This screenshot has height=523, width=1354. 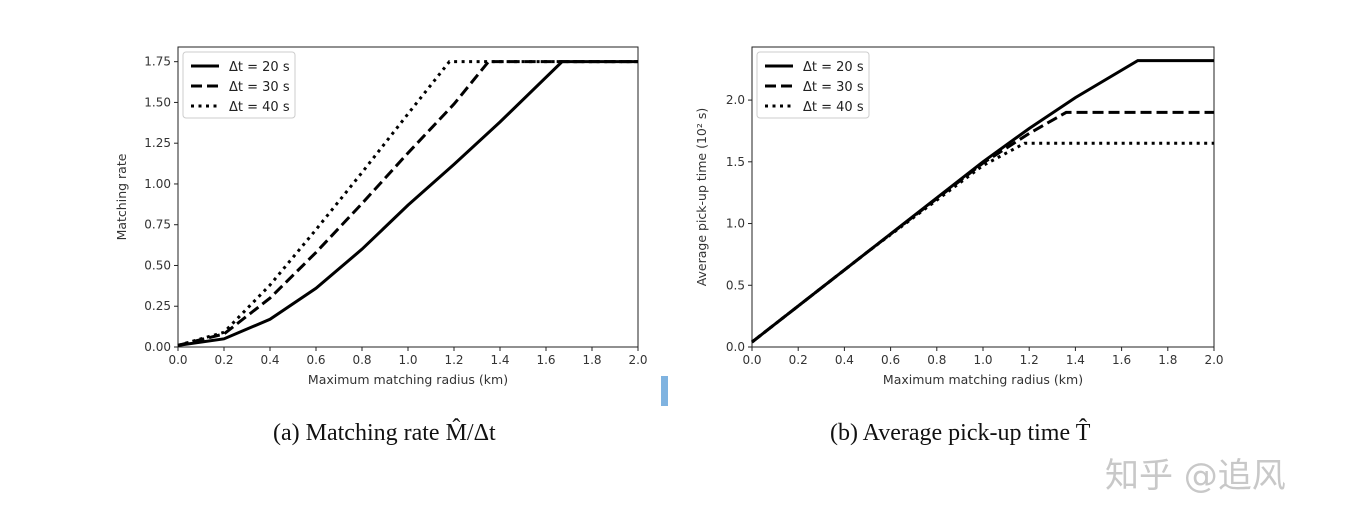 I want to click on series-line-dotted, so click(x=982, y=242).